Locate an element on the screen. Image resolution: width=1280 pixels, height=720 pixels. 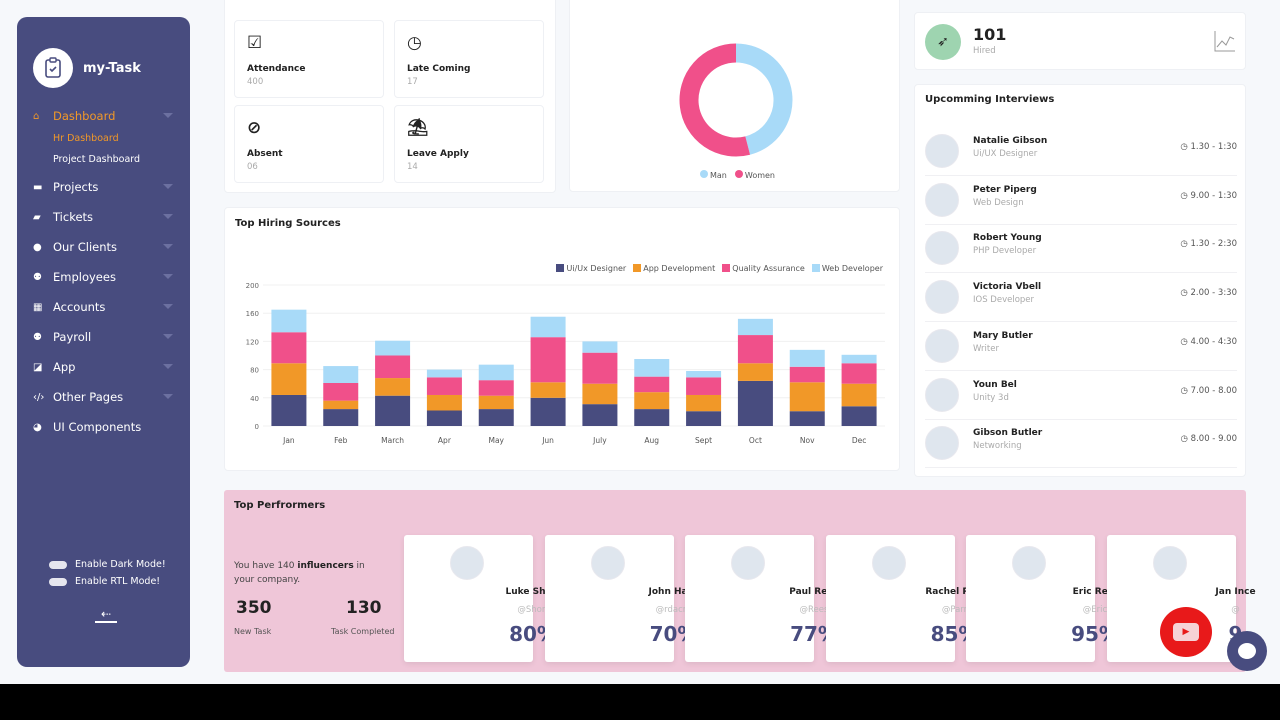
logo is located at coordinates (53, 68).